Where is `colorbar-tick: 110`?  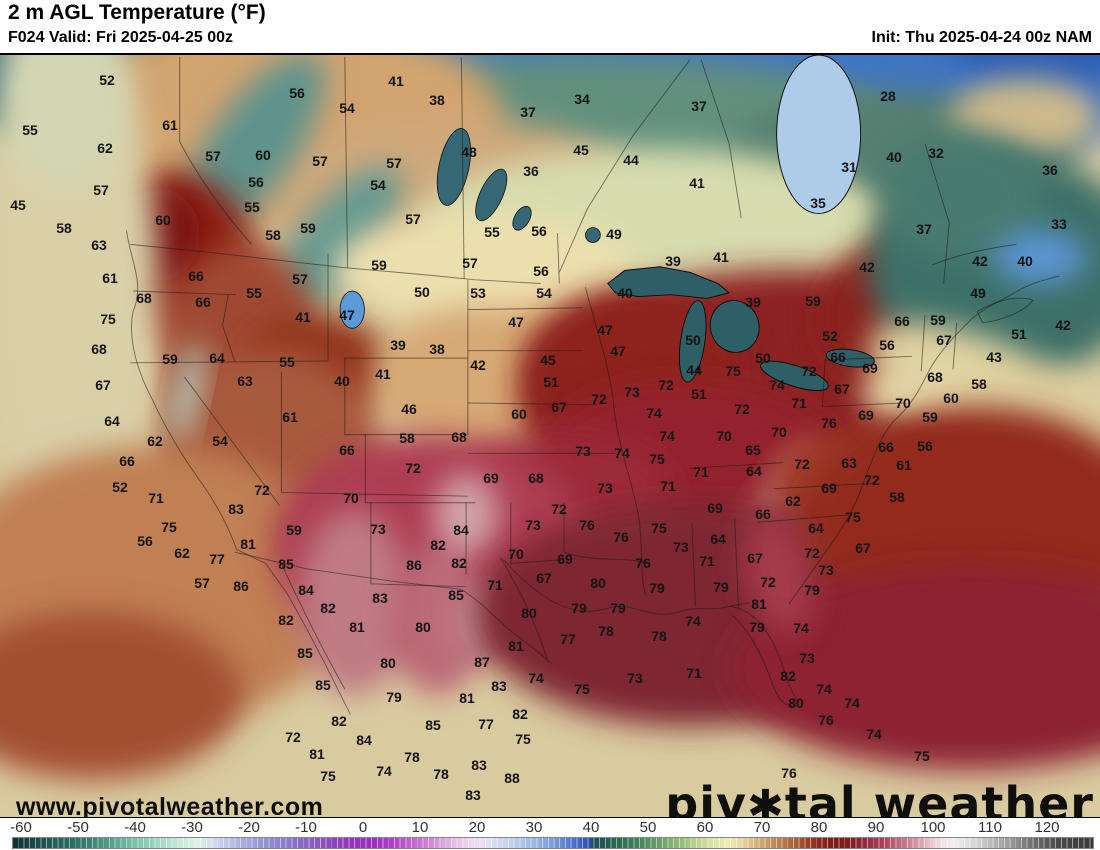 colorbar-tick: 110 is located at coordinates (990, 827).